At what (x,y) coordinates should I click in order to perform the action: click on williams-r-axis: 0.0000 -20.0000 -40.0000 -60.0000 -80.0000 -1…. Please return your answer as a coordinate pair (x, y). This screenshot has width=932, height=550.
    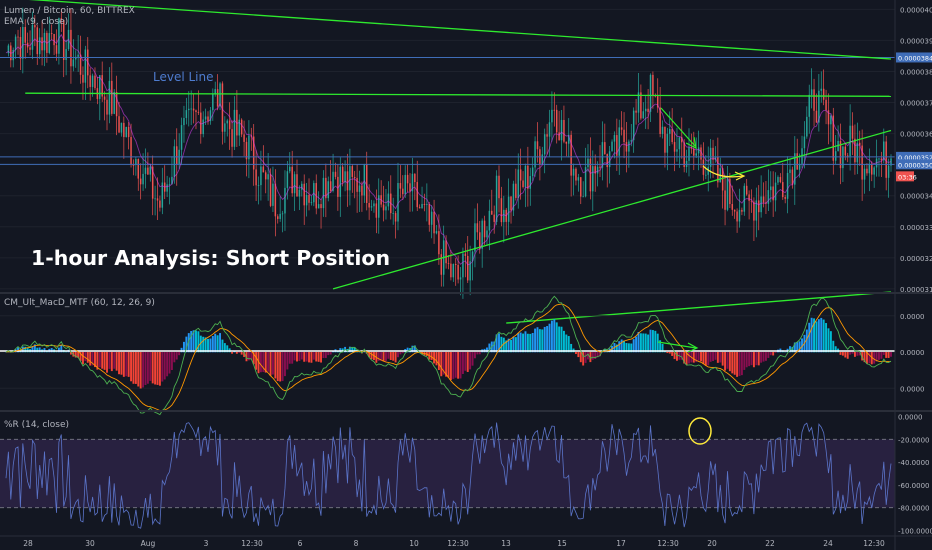
    Looking at the image, I should click on (915, 475).